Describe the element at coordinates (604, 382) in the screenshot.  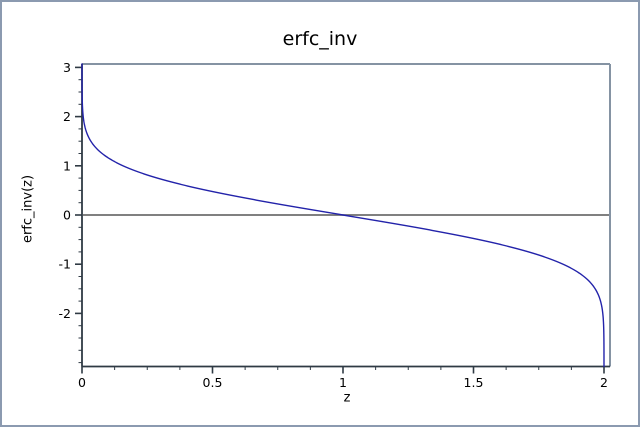
I see `x-tick-label: 2` at that location.